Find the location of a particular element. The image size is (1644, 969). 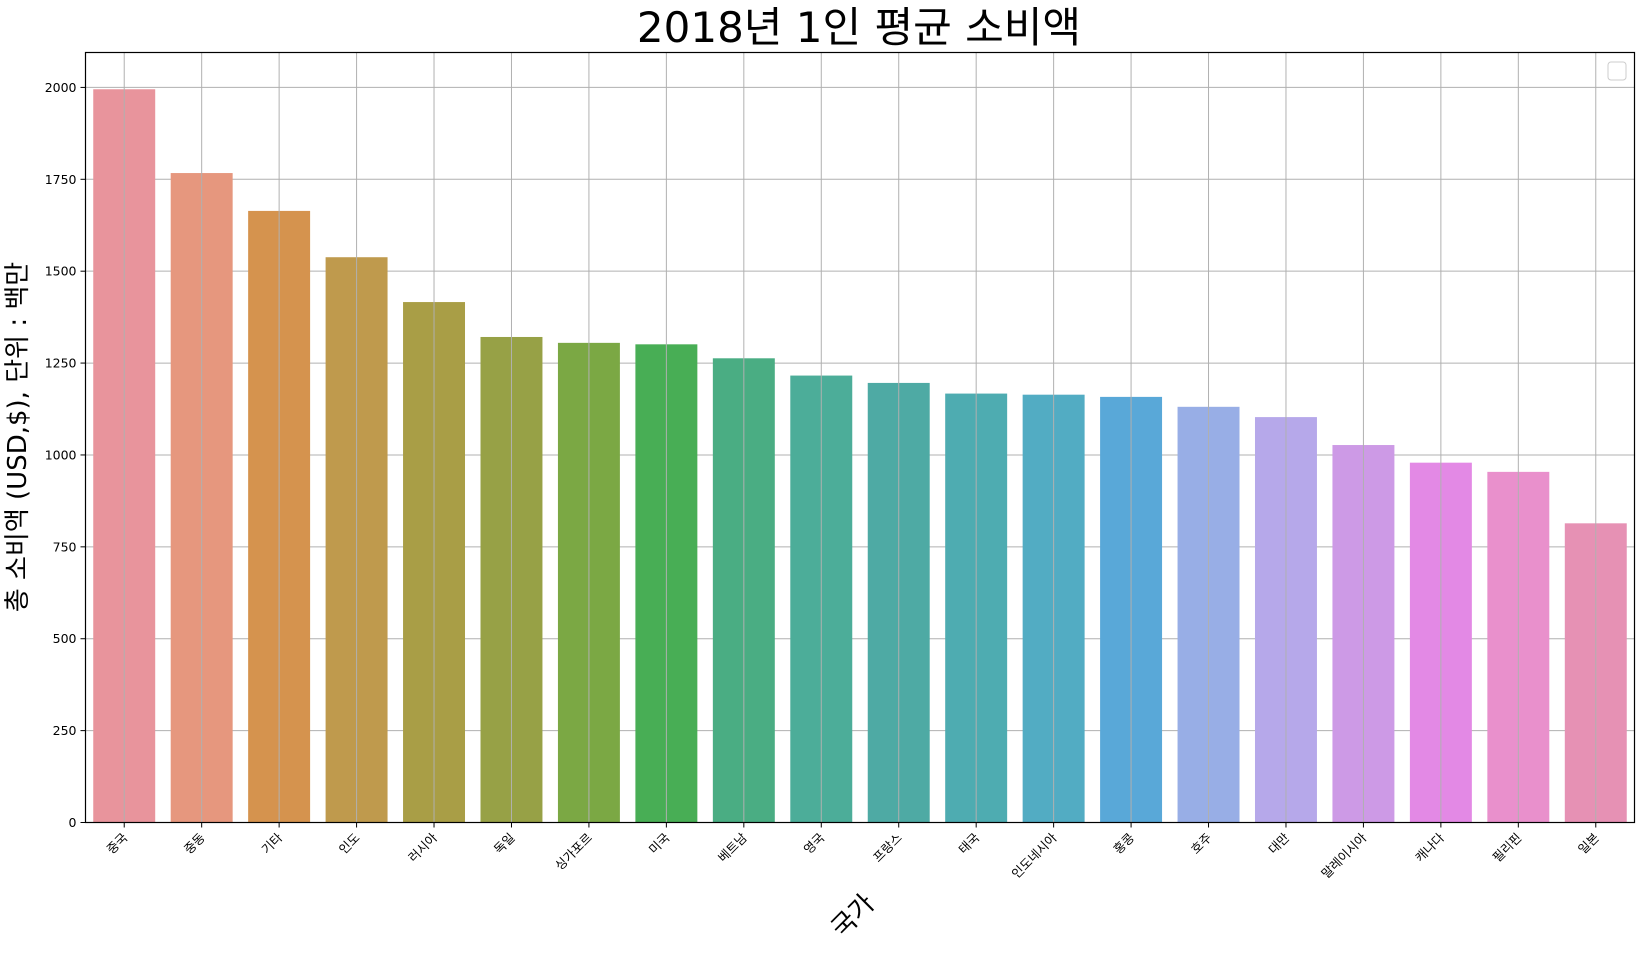

x-tick-label: 프랑스 is located at coordinates (887, 847).